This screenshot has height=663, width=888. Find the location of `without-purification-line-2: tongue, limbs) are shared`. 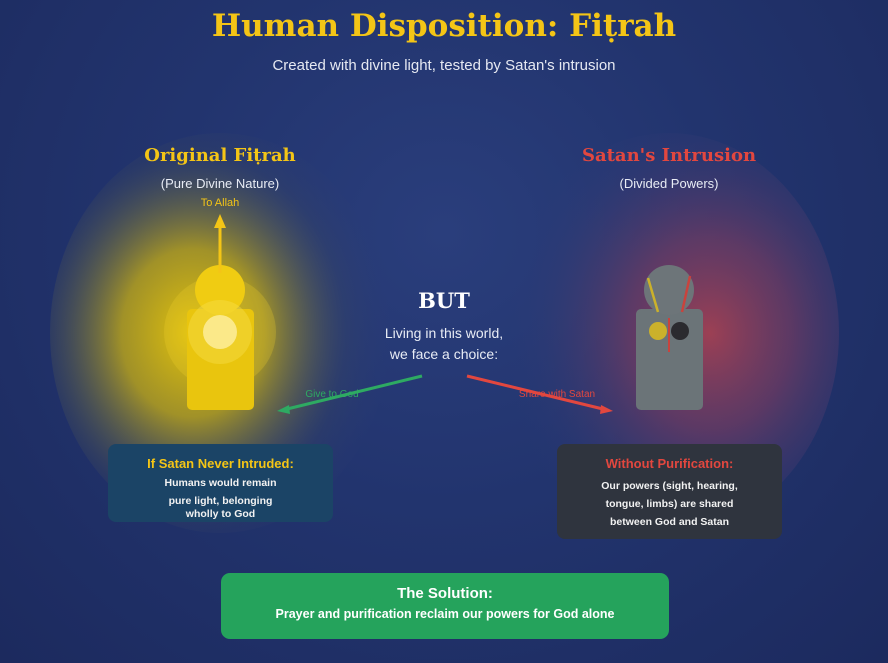

without-purification-line-2: tongue, limbs) are shared is located at coordinates (669, 504).